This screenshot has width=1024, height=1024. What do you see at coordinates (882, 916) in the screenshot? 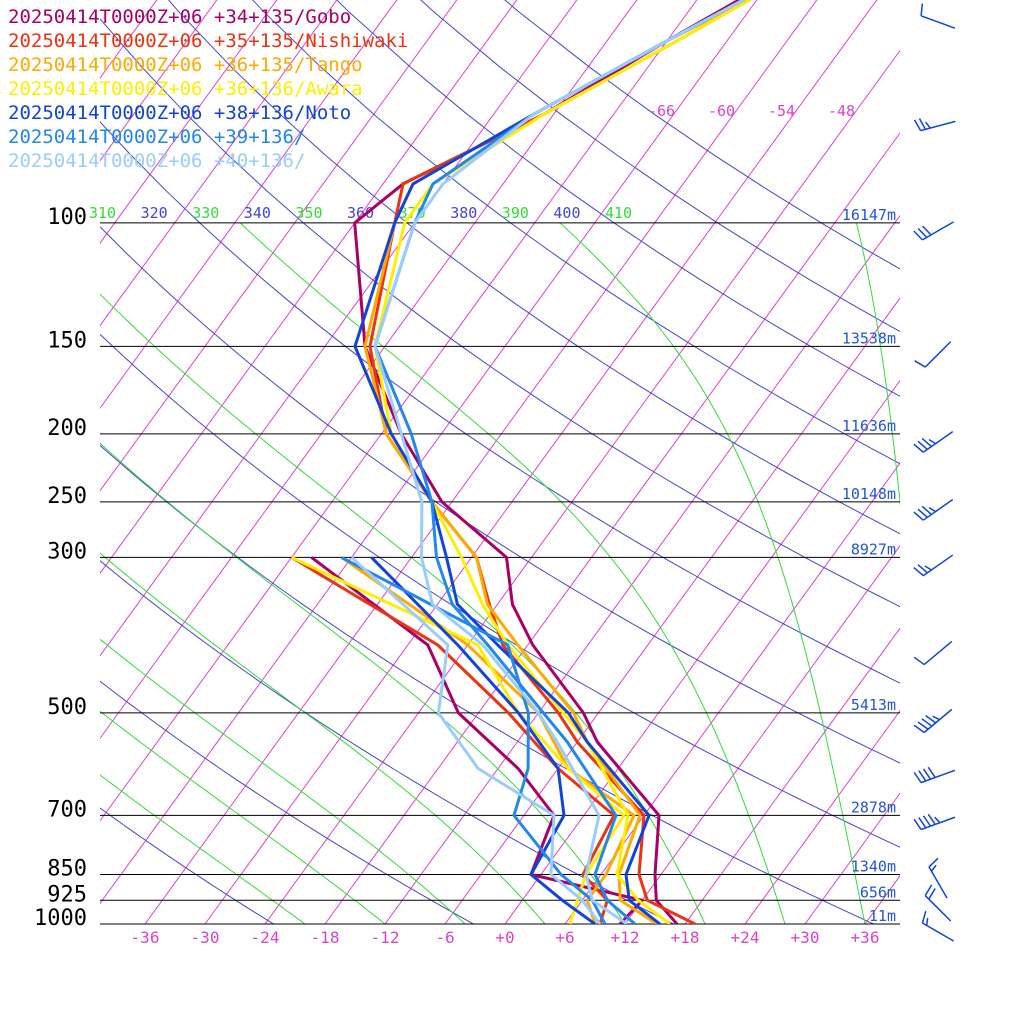
I see `height-label: 11m` at bounding box center [882, 916].